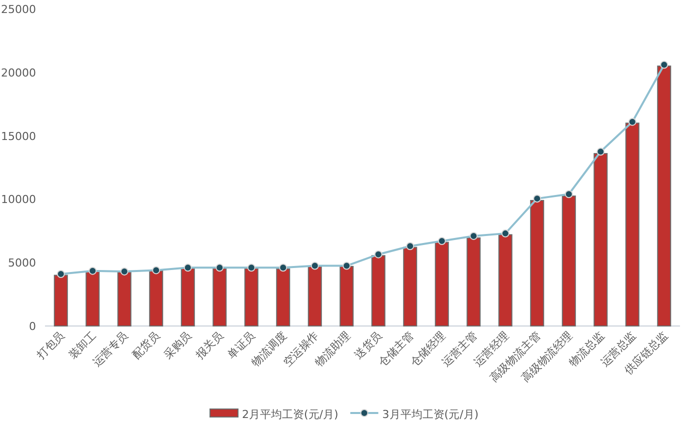 The image size is (684, 428). I want to click on legend-label: 3月平均工资(元/月), so click(430, 414).